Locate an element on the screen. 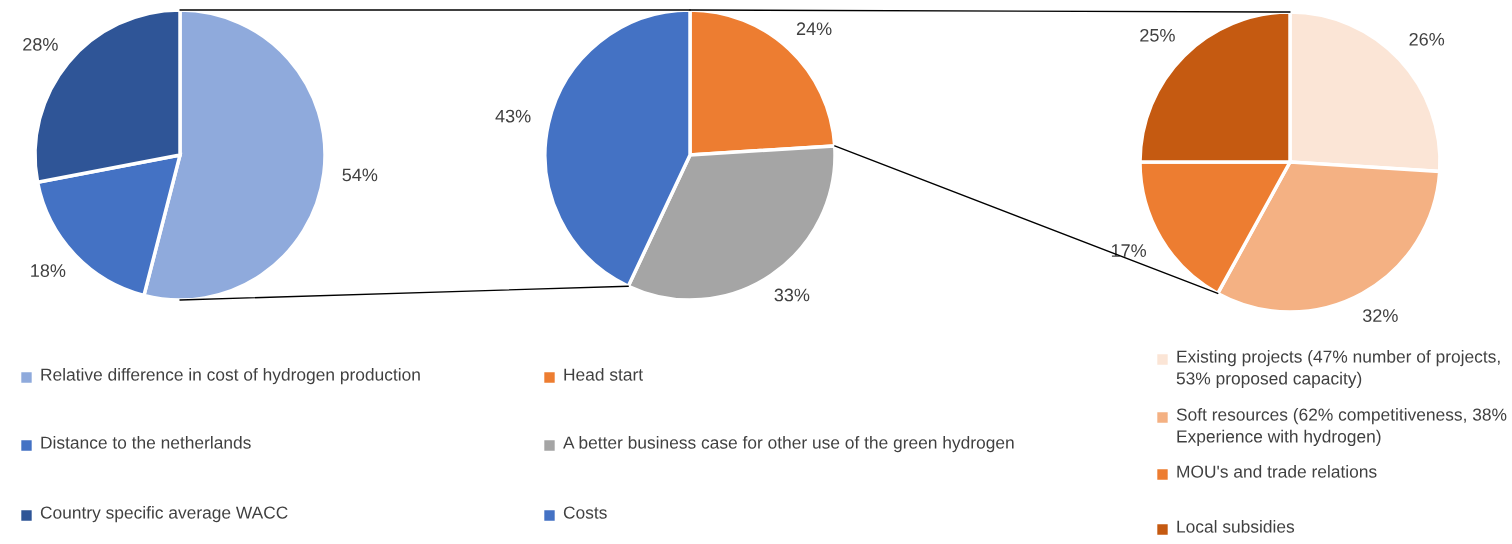  data-label: 26% is located at coordinates (1427, 39).